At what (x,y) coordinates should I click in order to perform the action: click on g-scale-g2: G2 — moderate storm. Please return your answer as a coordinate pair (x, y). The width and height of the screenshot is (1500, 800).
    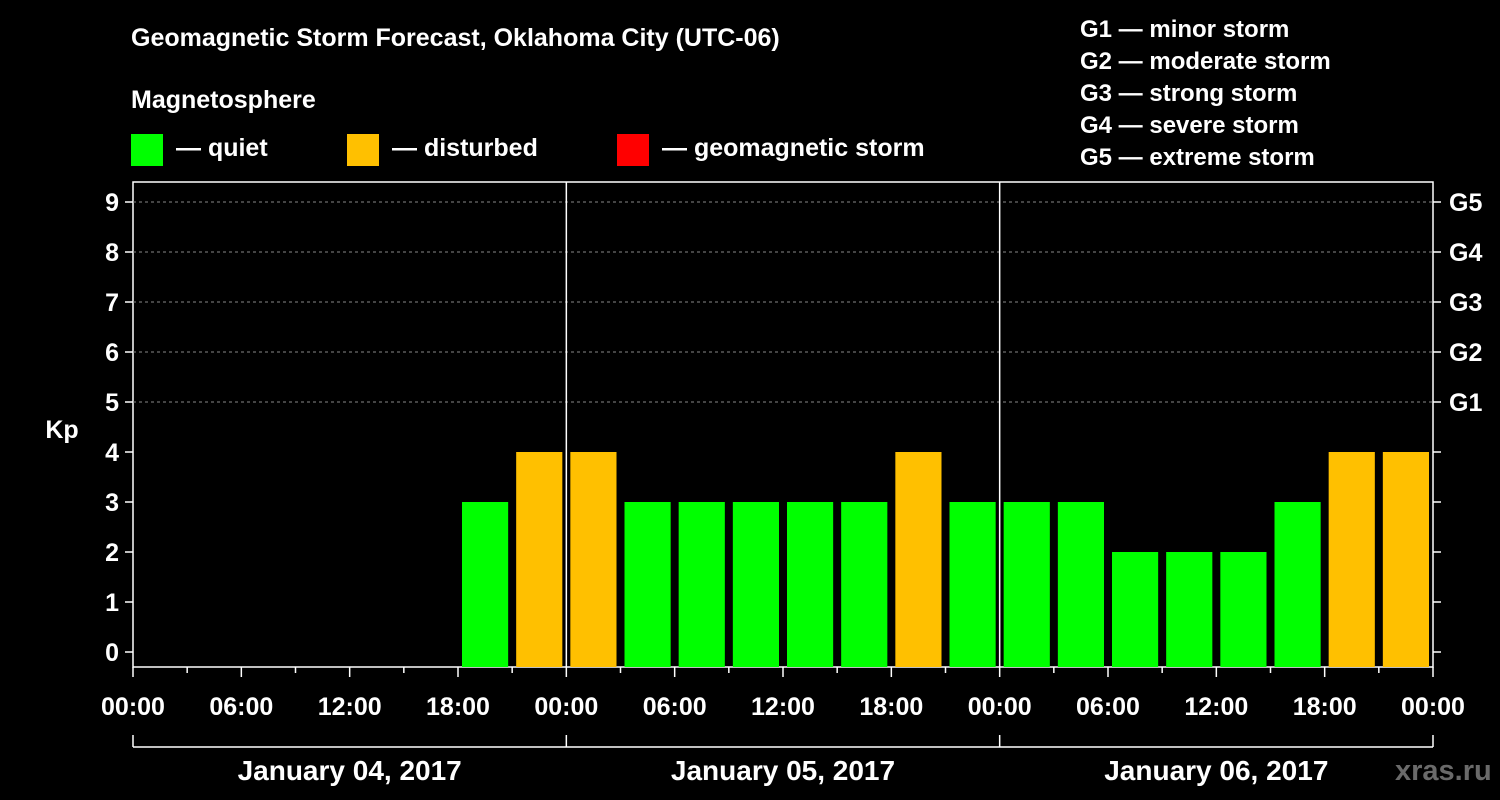
    Looking at the image, I should click on (1205, 61).